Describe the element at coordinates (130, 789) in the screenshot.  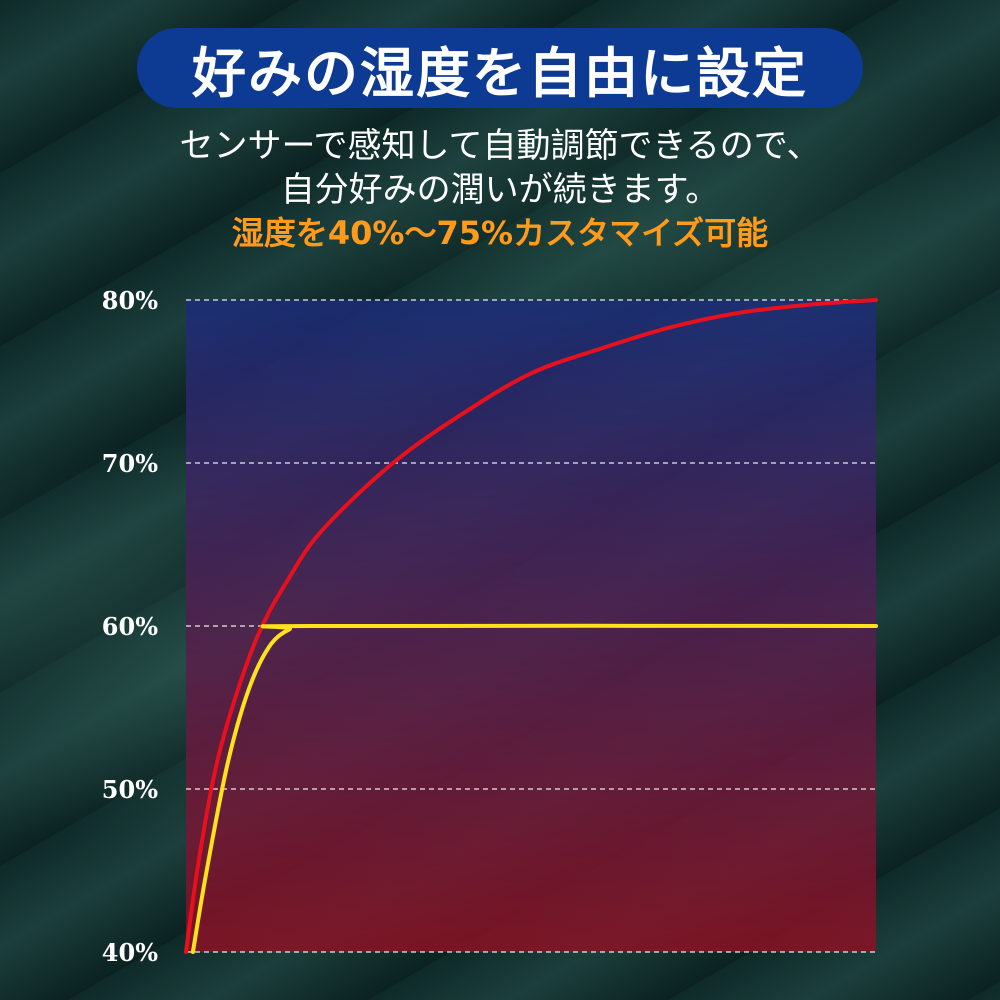
I see `y-tick-label-50: 50%` at that location.